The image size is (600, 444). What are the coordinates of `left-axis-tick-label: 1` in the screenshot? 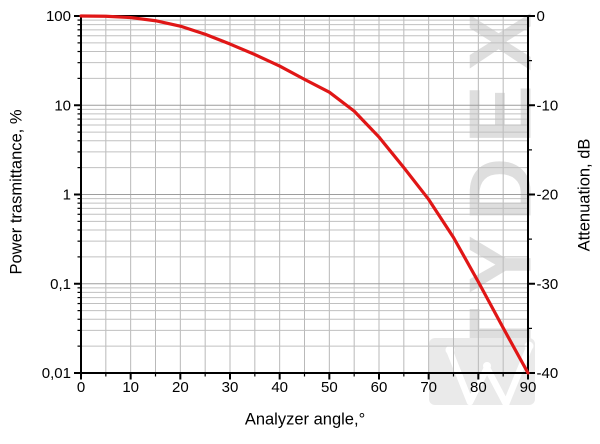 It's located at (67, 195).